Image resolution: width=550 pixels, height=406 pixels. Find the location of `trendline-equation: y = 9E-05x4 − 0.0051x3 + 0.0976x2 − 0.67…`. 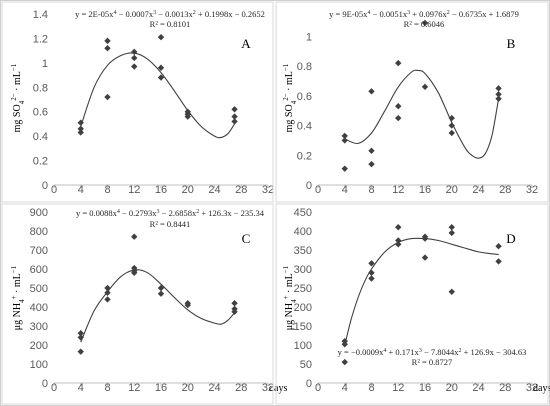

trendline-equation: y = 9E-05x4 − 0.0051x3 + 0.0976x2 − 0.67… is located at coordinates (424, 14).